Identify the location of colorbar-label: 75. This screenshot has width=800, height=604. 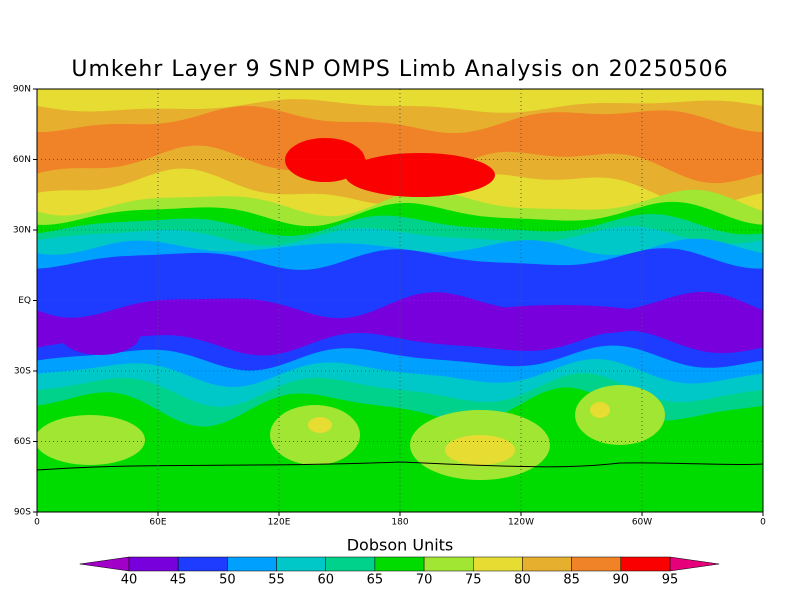
(473, 580).